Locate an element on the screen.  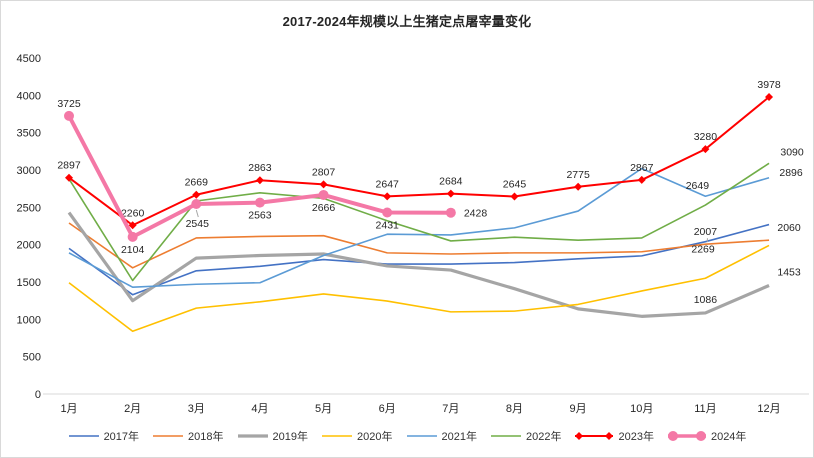
series-line-2017 is located at coordinates (419, 259).